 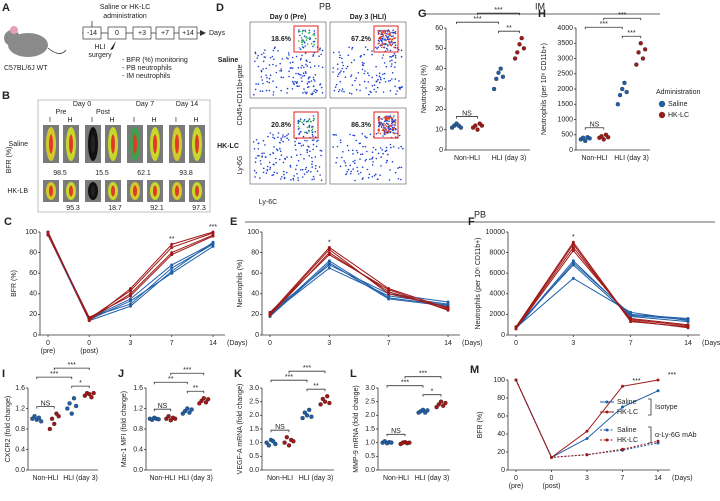 I want to click on y-tick-label: 40, so click(x=33, y=294).